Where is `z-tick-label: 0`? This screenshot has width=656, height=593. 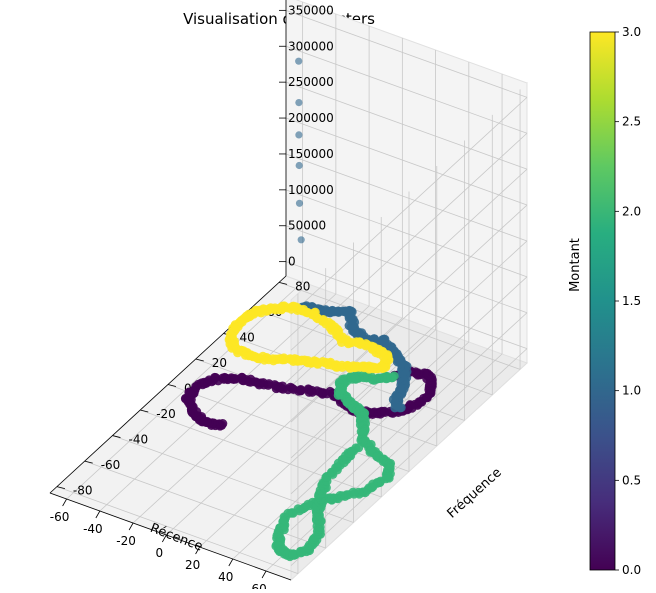 z-tick-label: 0 is located at coordinates (292, 262).